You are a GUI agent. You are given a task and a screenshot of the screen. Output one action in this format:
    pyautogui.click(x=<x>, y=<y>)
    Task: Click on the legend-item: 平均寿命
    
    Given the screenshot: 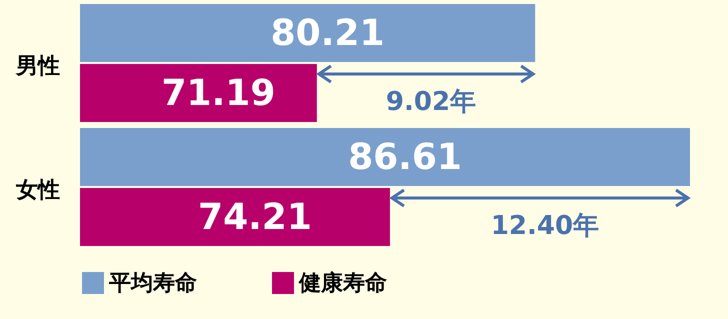 What is the action you would take?
    pyautogui.click(x=139, y=283)
    